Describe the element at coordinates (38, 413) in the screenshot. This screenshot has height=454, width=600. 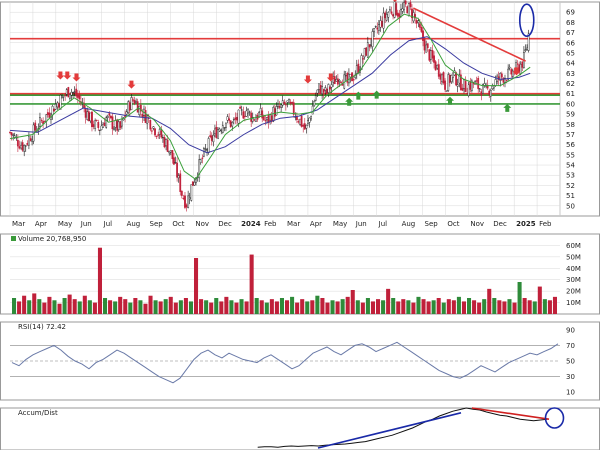
I see `ad-title: Accum/Dist` at that location.